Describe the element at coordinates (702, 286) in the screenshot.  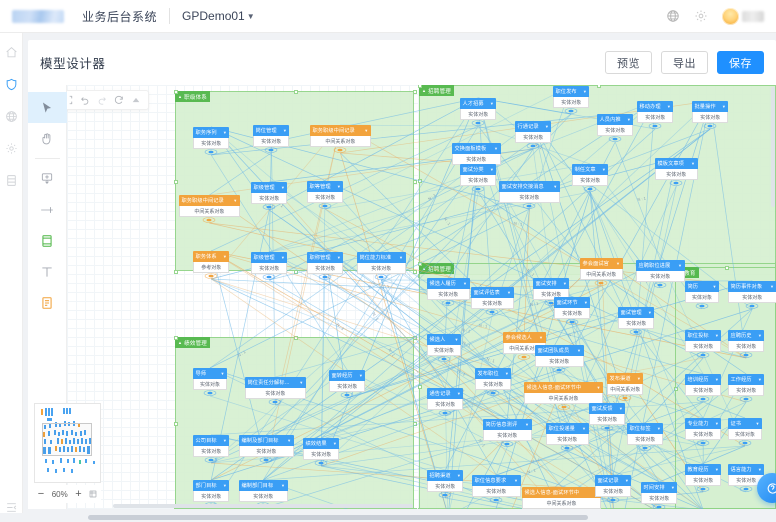
I see `node-header: 简历 ▼` at that location.